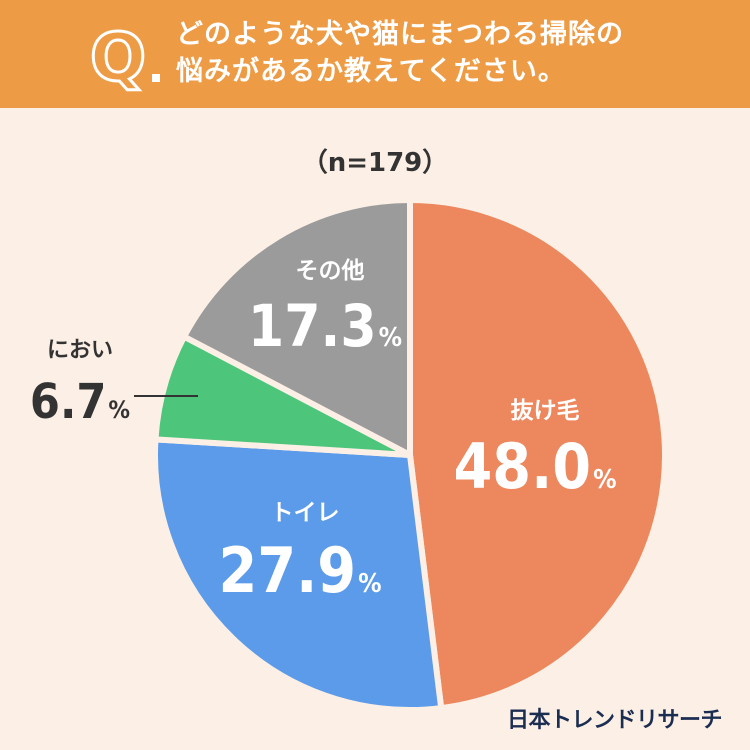  Describe the element at coordinates (614, 720) in the screenshot. I see `brand-logo: 日本トレンドリサーチ` at that location.